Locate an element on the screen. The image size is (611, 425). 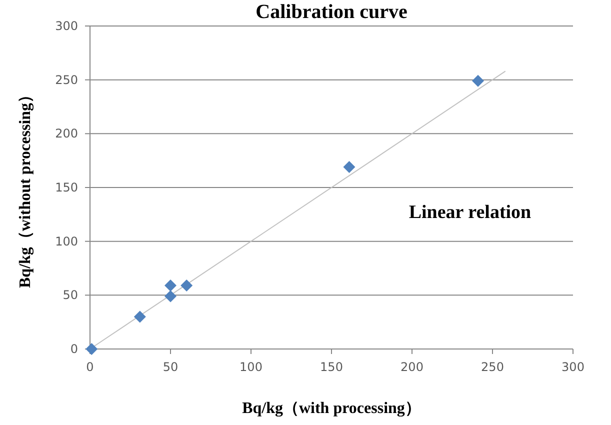
chart-title: Calibration curve is located at coordinates (332, 12).